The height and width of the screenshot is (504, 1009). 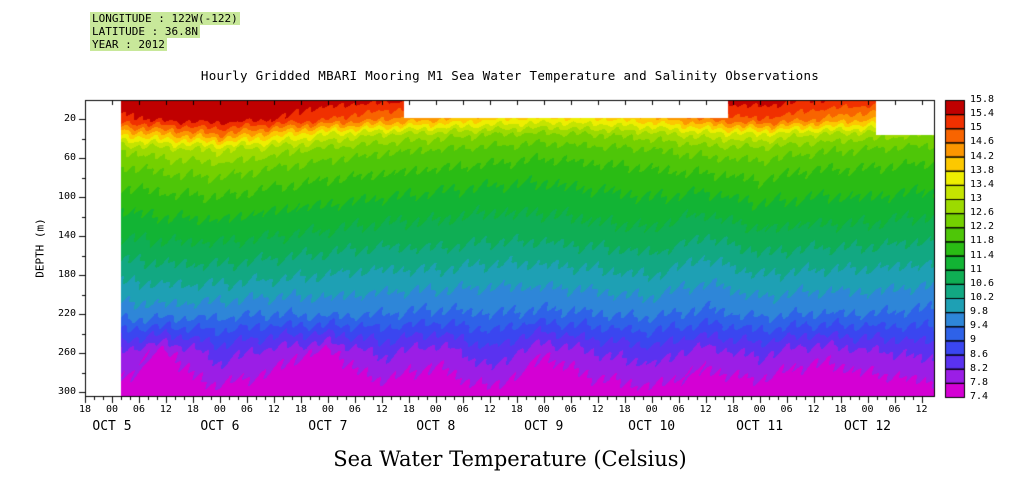 I want to click on x-axis-date-label: OCT 8, so click(x=436, y=426).